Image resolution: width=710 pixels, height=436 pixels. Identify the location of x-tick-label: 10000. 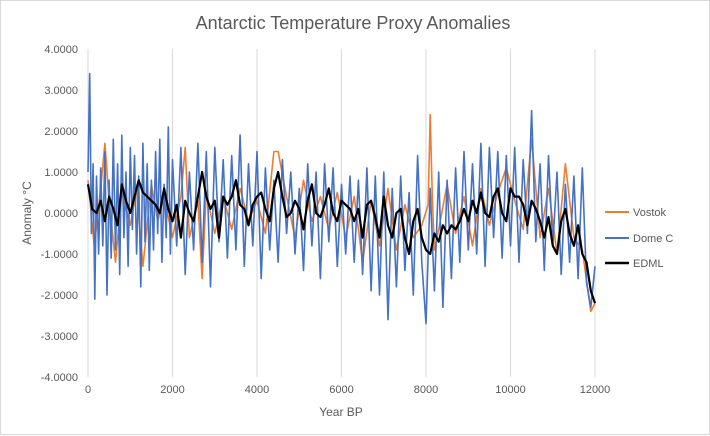
(510, 390).